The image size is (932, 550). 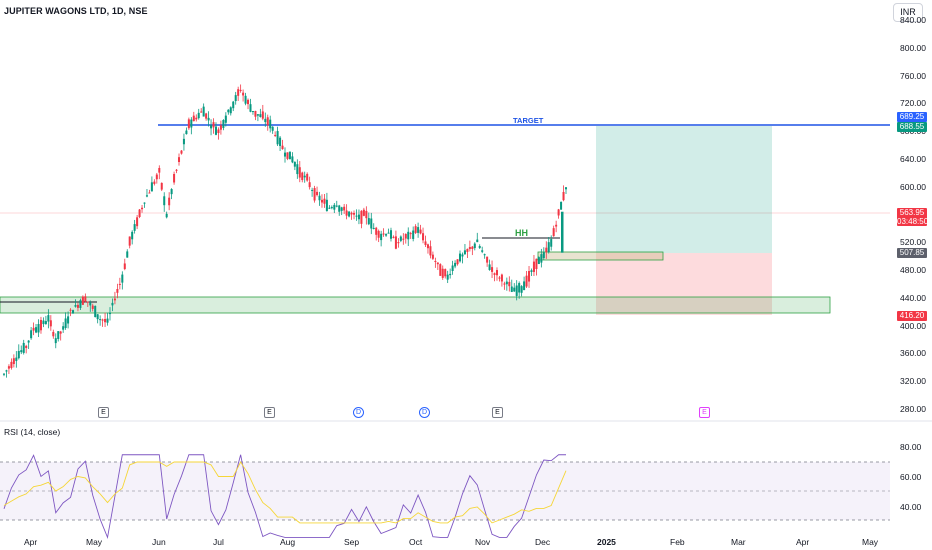 What do you see at coordinates (606, 542) in the screenshot?
I see `time-tick: 2025` at bounding box center [606, 542].